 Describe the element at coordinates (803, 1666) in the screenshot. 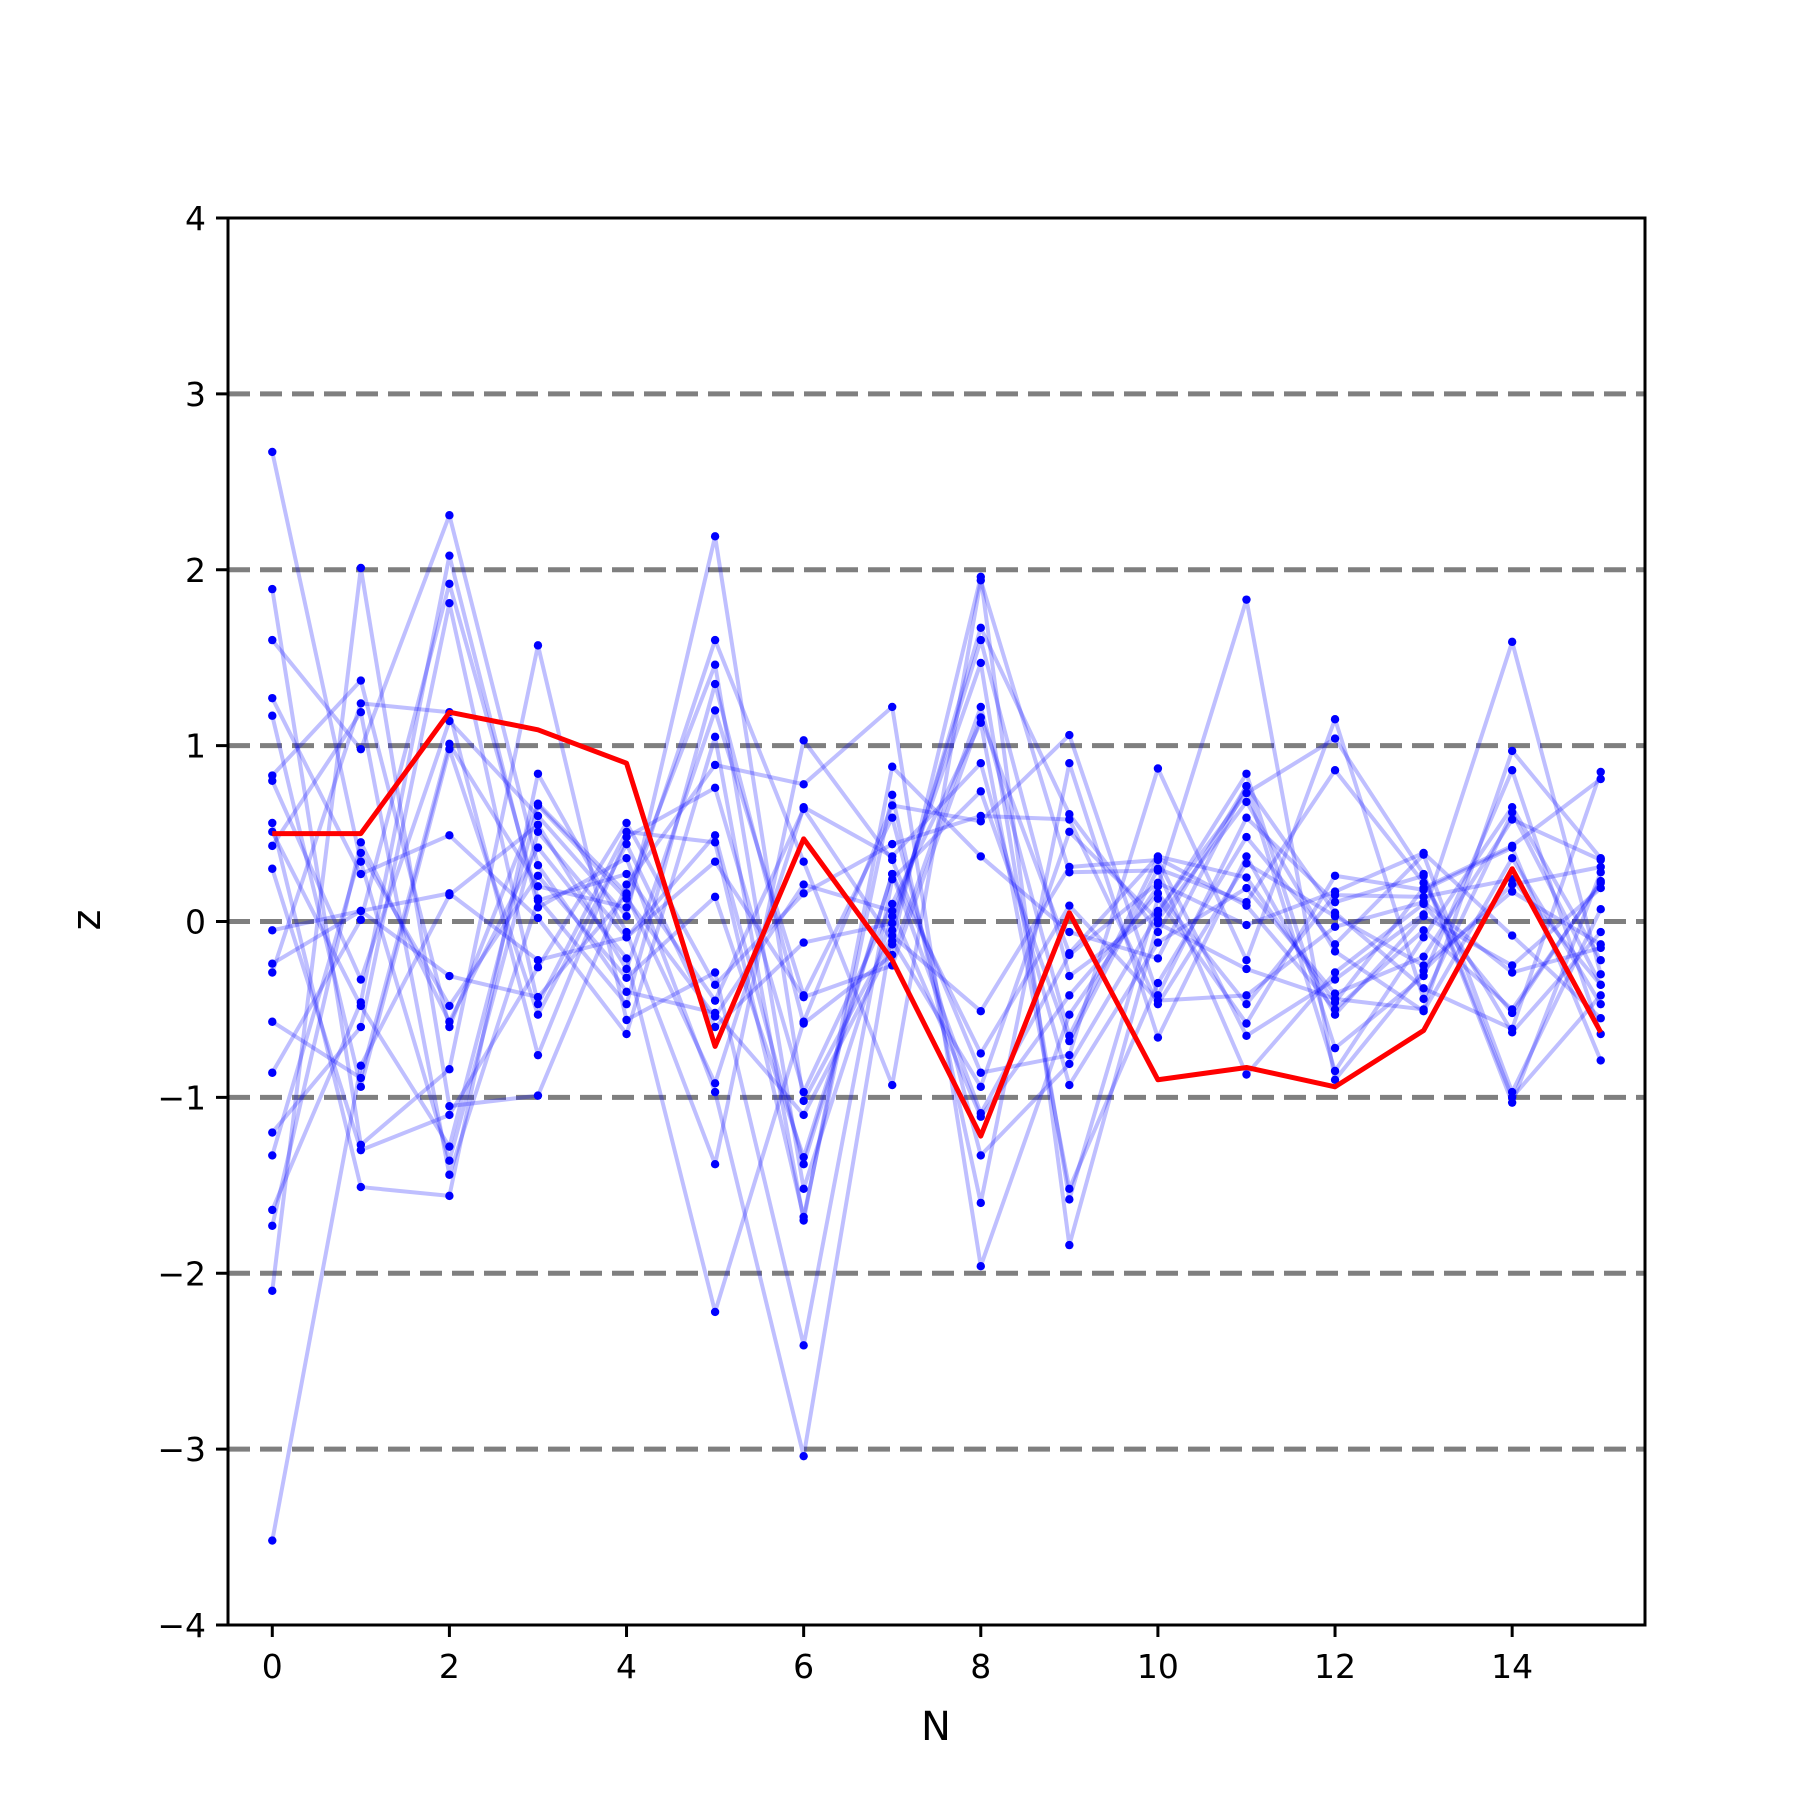

I see `x-tick-label: 6` at that location.